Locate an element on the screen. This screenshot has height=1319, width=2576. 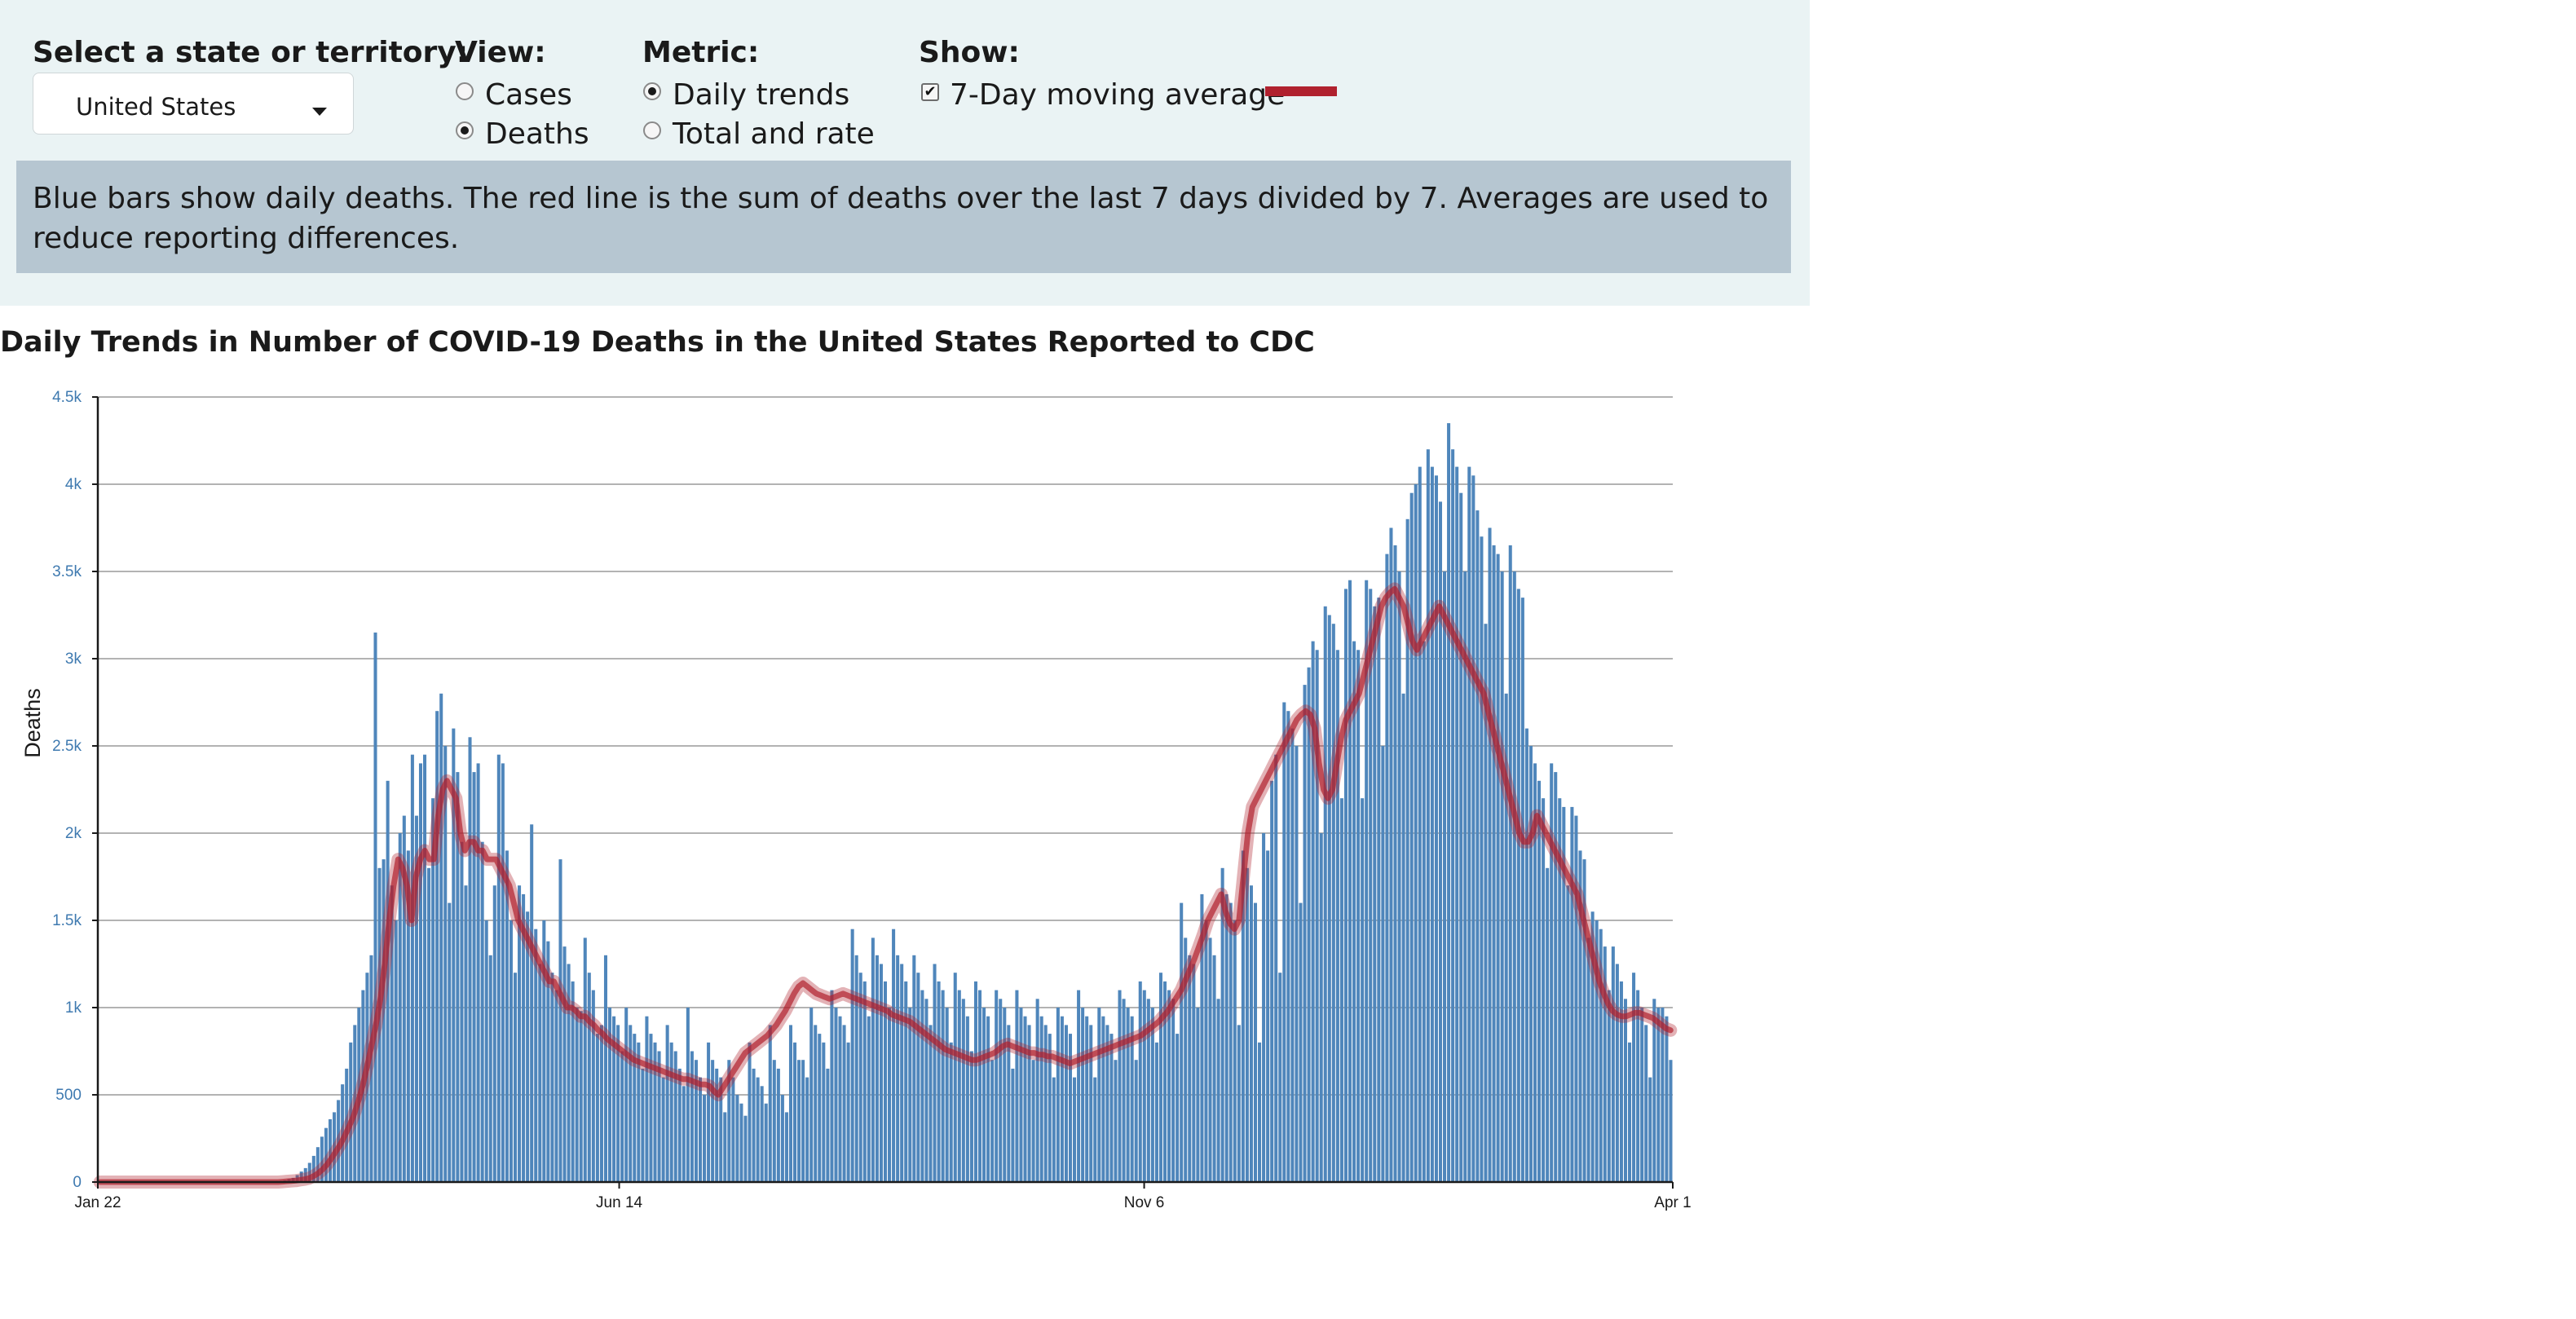
y-axis-label: Deaths is located at coordinates (32, 723).